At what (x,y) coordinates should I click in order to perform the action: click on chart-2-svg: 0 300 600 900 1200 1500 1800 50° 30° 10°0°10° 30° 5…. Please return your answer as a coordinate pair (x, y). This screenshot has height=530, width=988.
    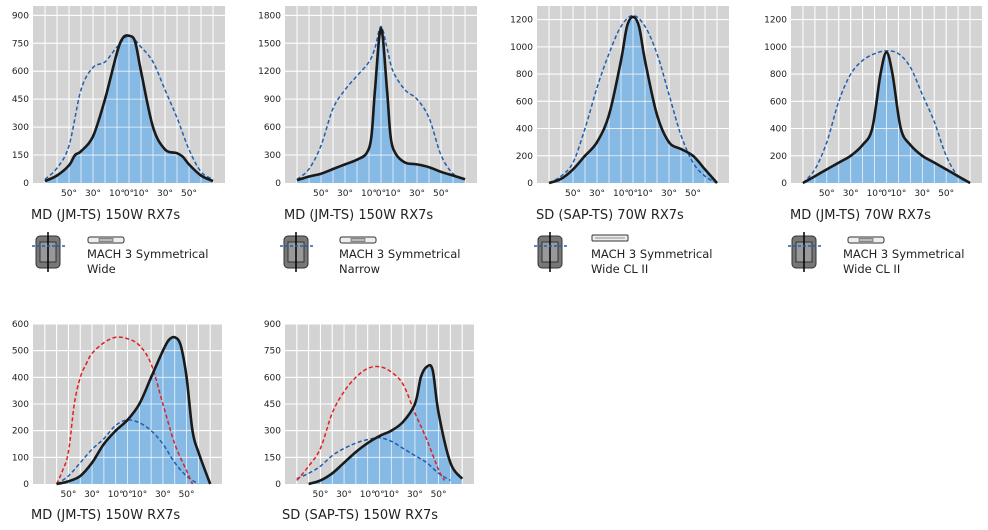
    Looking at the image, I should click on (367, 102).